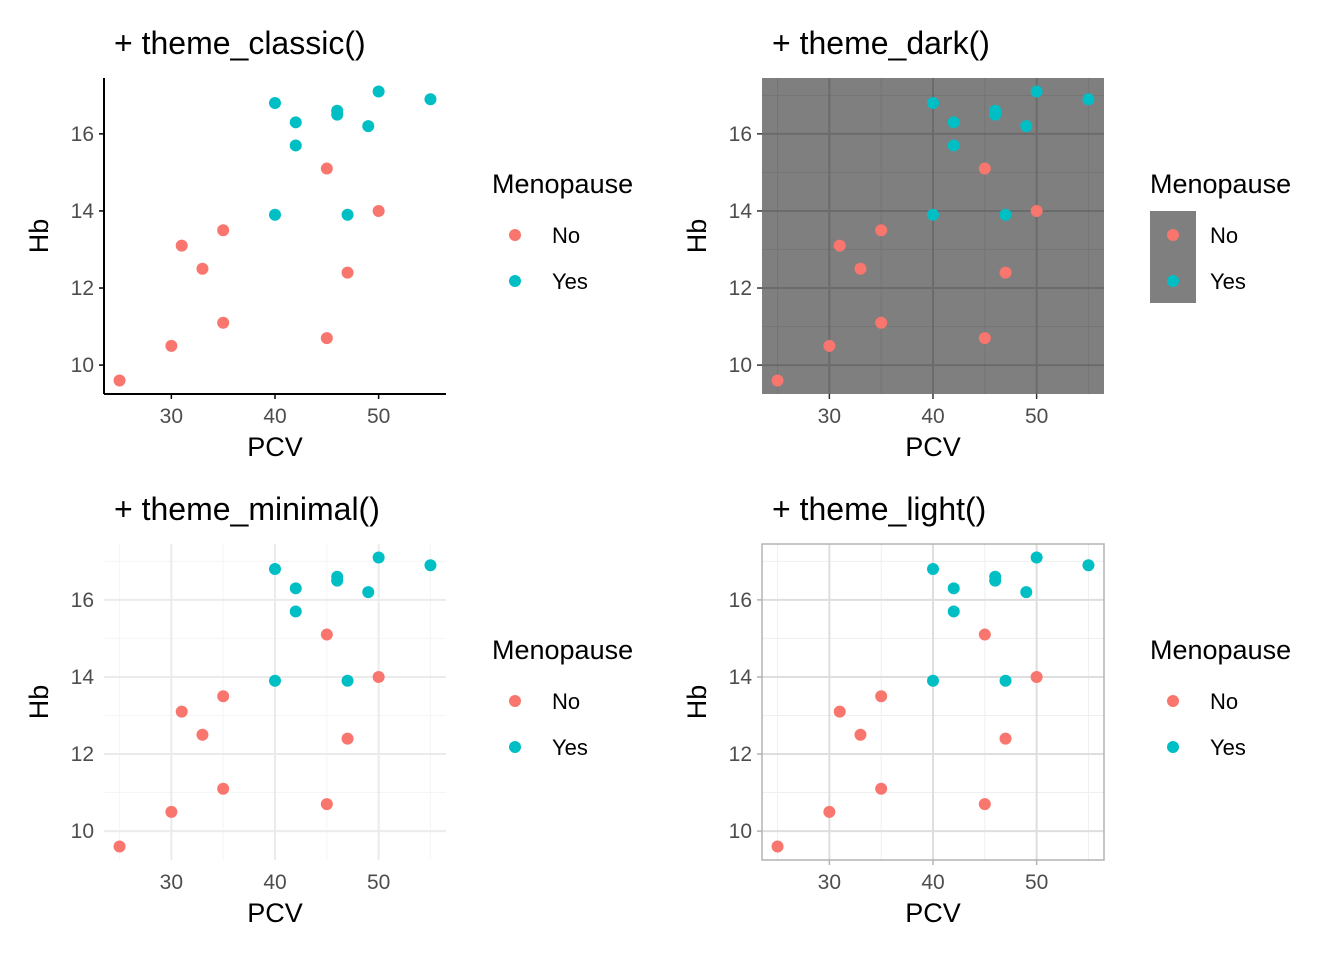 The image size is (1344, 960). What do you see at coordinates (879, 509) in the screenshot?
I see `chart-title: + theme_light()` at bounding box center [879, 509].